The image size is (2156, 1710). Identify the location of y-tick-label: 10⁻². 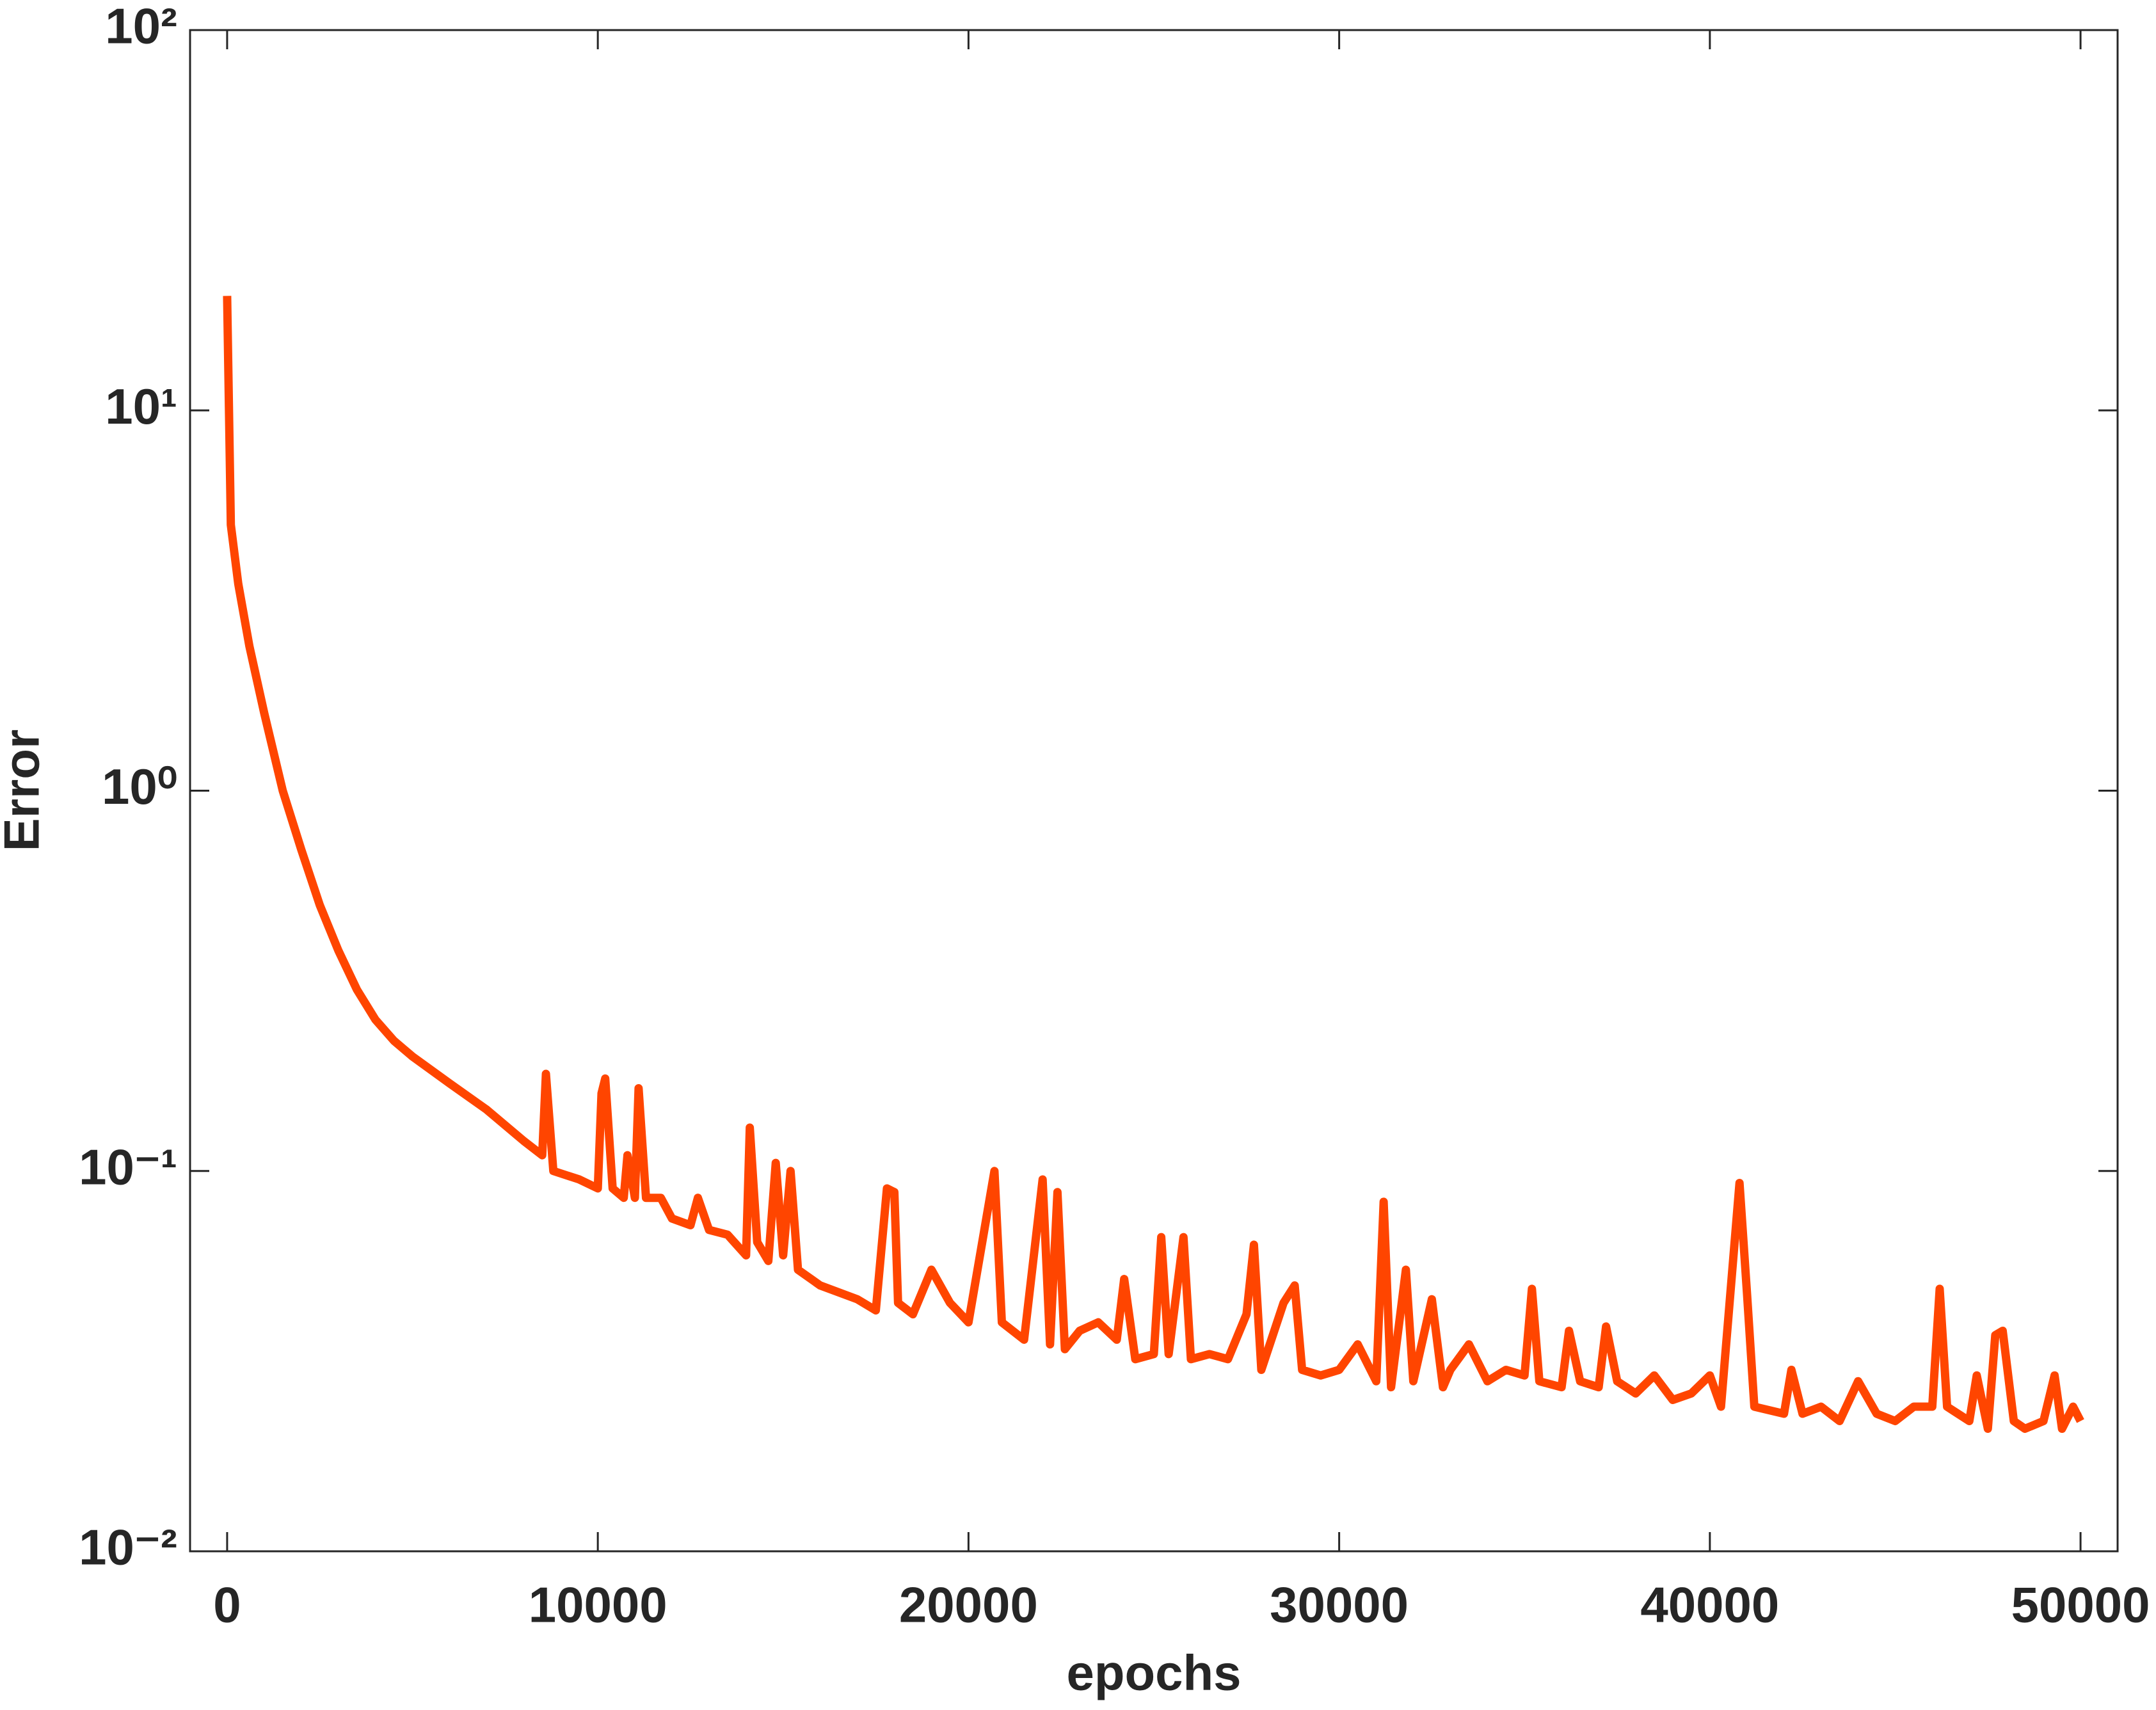
(128, 1547).